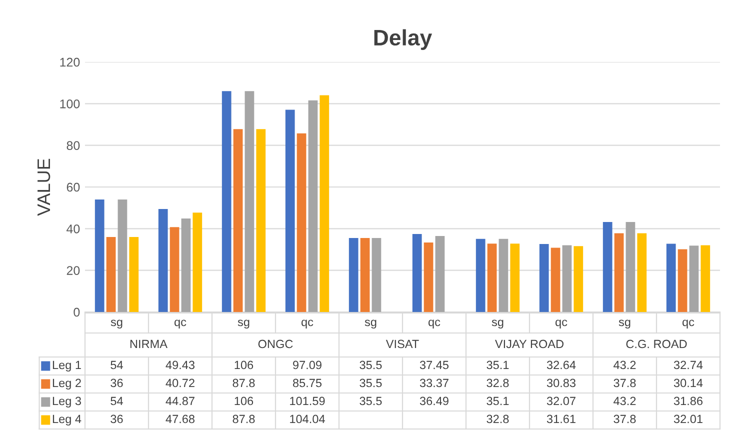 Image resolution: width=731 pixels, height=430 pixels. What do you see at coordinates (688, 383) in the screenshot?
I see `data-label: 30.14` at bounding box center [688, 383].